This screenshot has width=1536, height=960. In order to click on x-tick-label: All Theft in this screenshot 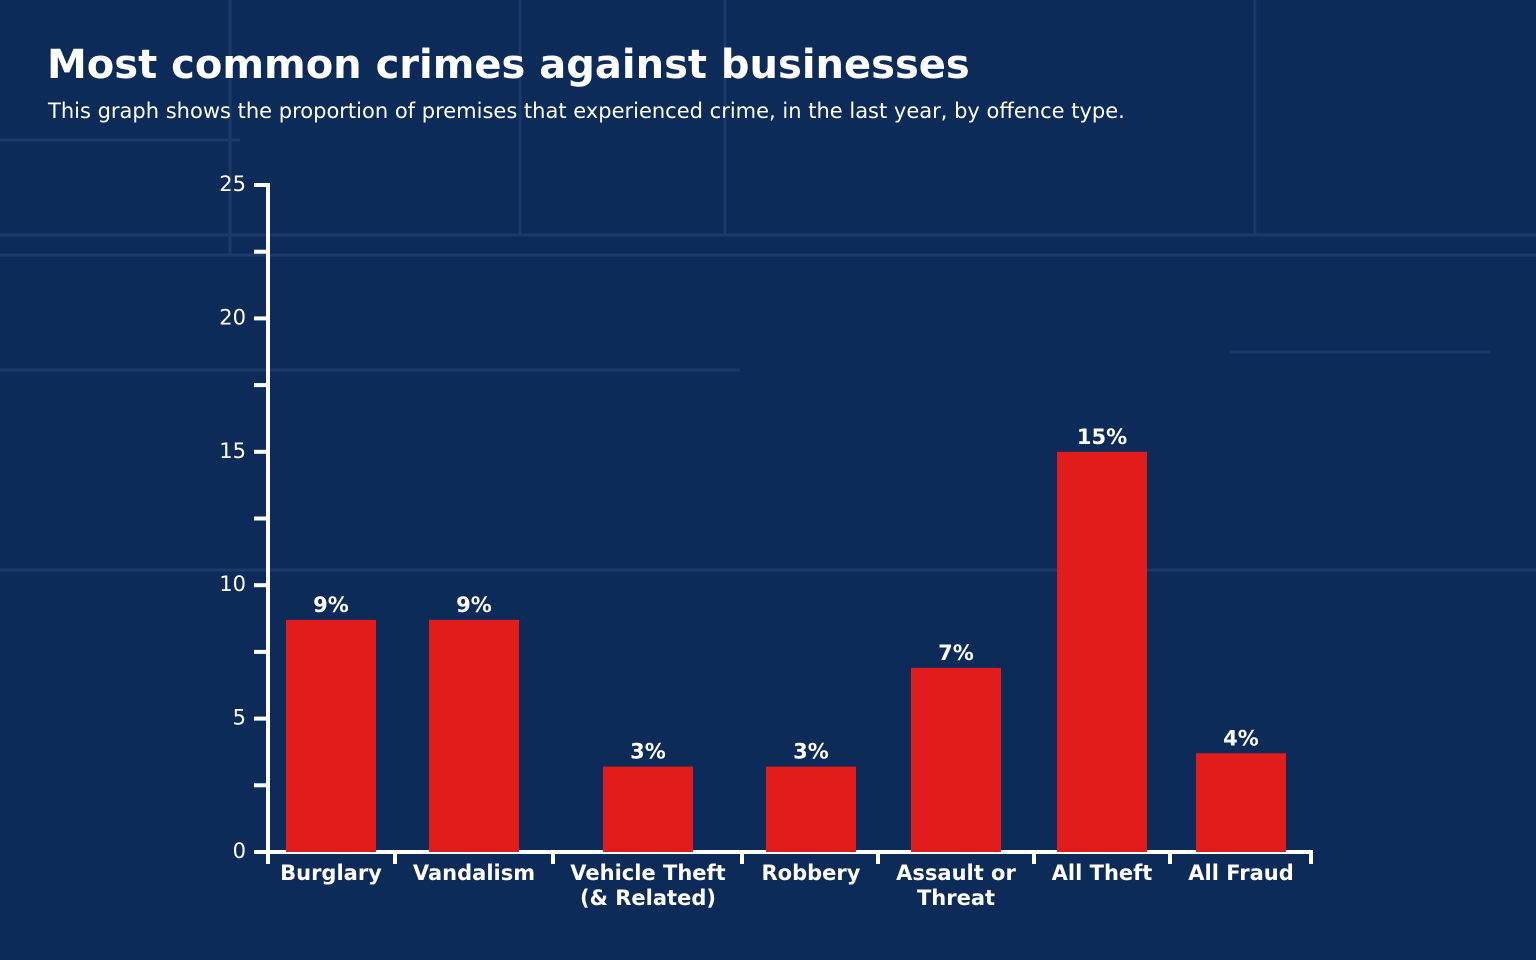, I will do `click(1102, 873)`.